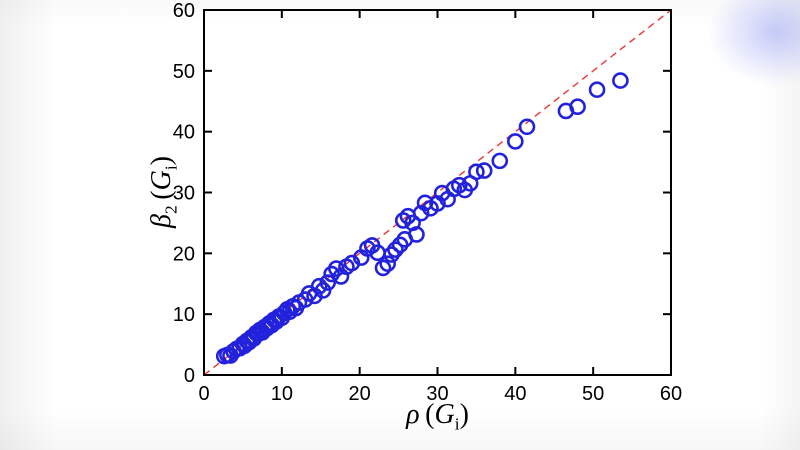 The image size is (800, 450). What do you see at coordinates (671, 394) in the screenshot?
I see `x-tick-label: 60` at bounding box center [671, 394].